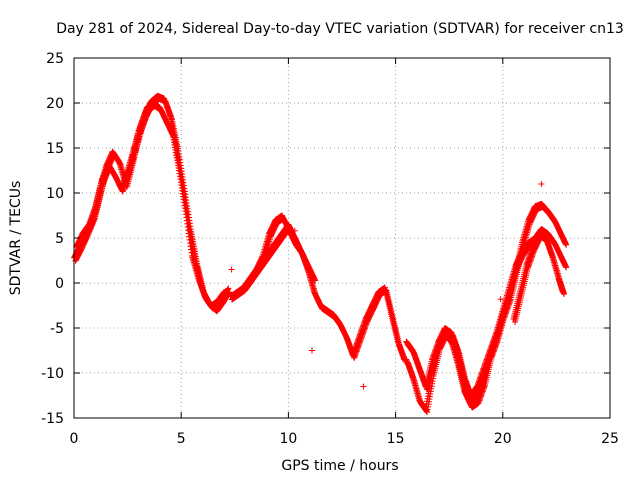 This screenshot has height=480, width=640. What do you see at coordinates (339, 466) in the screenshot?
I see `x-axis-label: GPS time / hours` at bounding box center [339, 466].